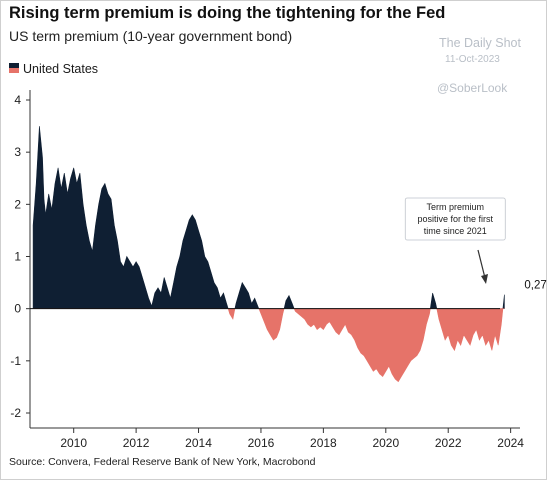 The width and height of the screenshot is (547, 480). Describe the element at coordinates (481, 264) in the screenshot. I see `annotation-arrow-line` at that location.